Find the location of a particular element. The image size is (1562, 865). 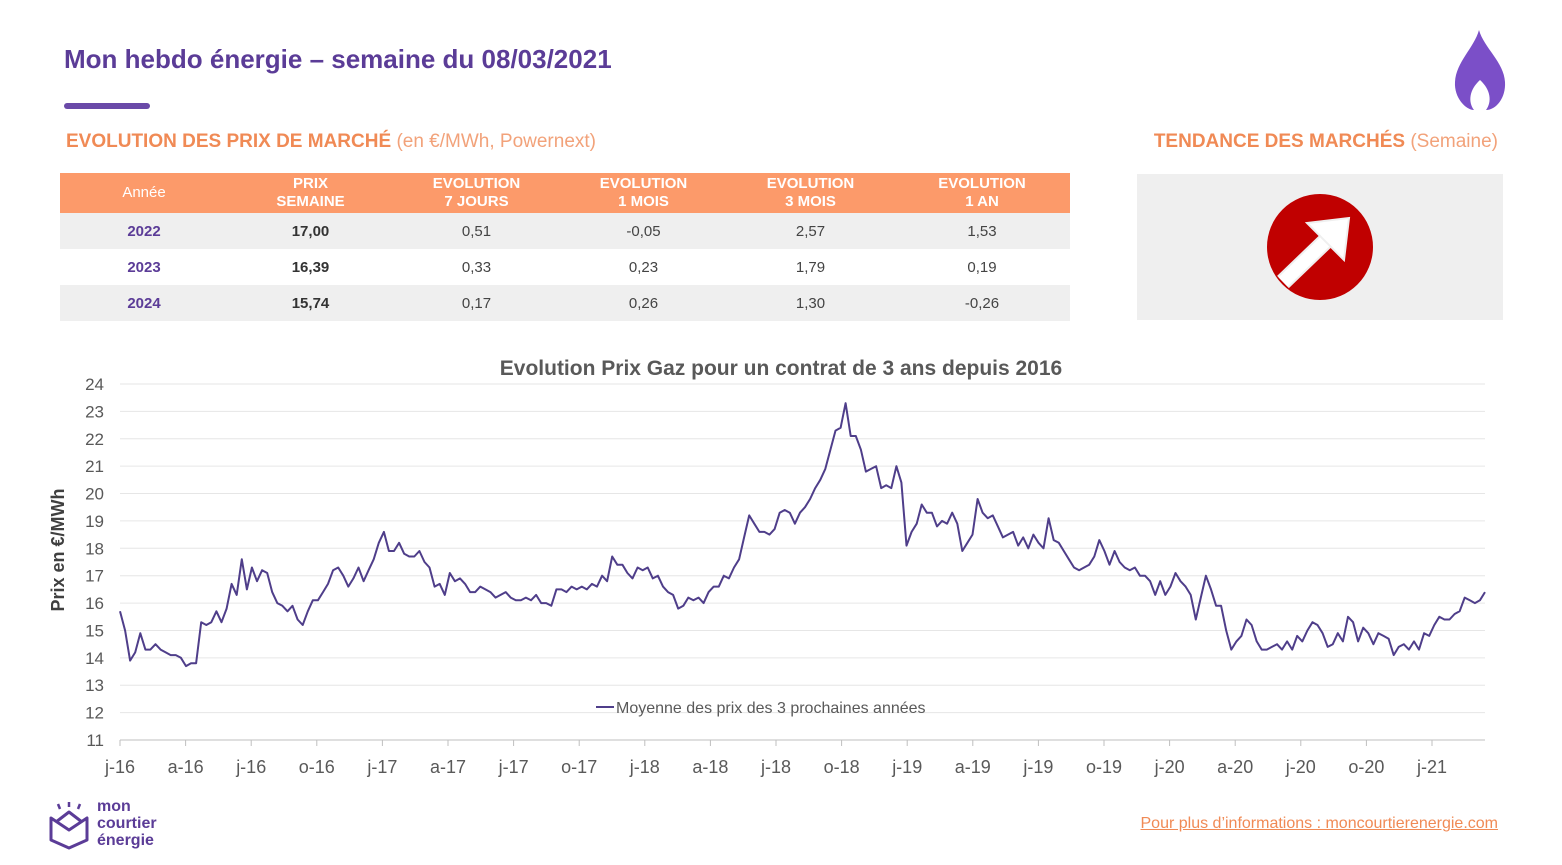

logo-text: mon courtier énergie is located at coordinates (127, 823).